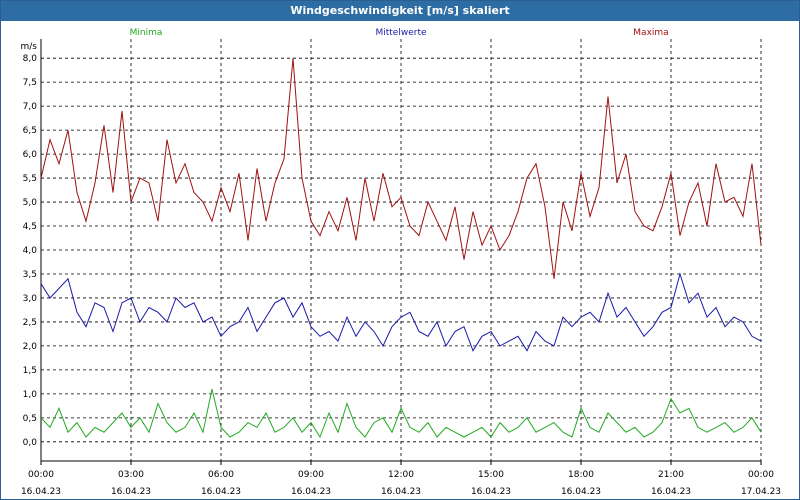 The width and height of the screenshot is (800, 500). Describe the element at coordinates (650, 33) in the screenshot. I see `legend-maxima: Maxima` at that location.